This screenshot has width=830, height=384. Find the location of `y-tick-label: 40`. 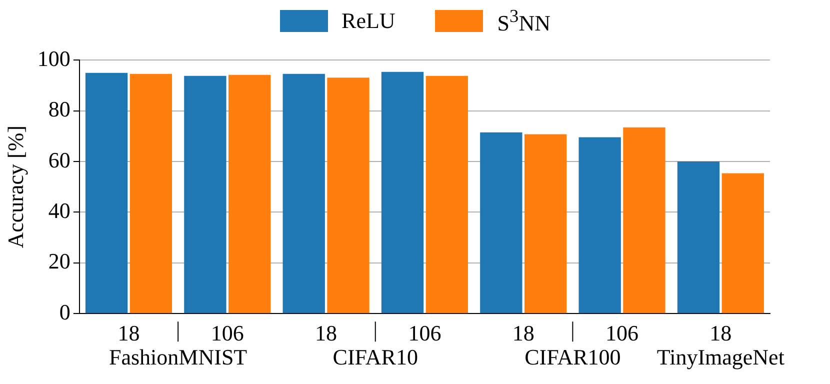

y-tick-label: 40 is located at coordinates (59, 211).